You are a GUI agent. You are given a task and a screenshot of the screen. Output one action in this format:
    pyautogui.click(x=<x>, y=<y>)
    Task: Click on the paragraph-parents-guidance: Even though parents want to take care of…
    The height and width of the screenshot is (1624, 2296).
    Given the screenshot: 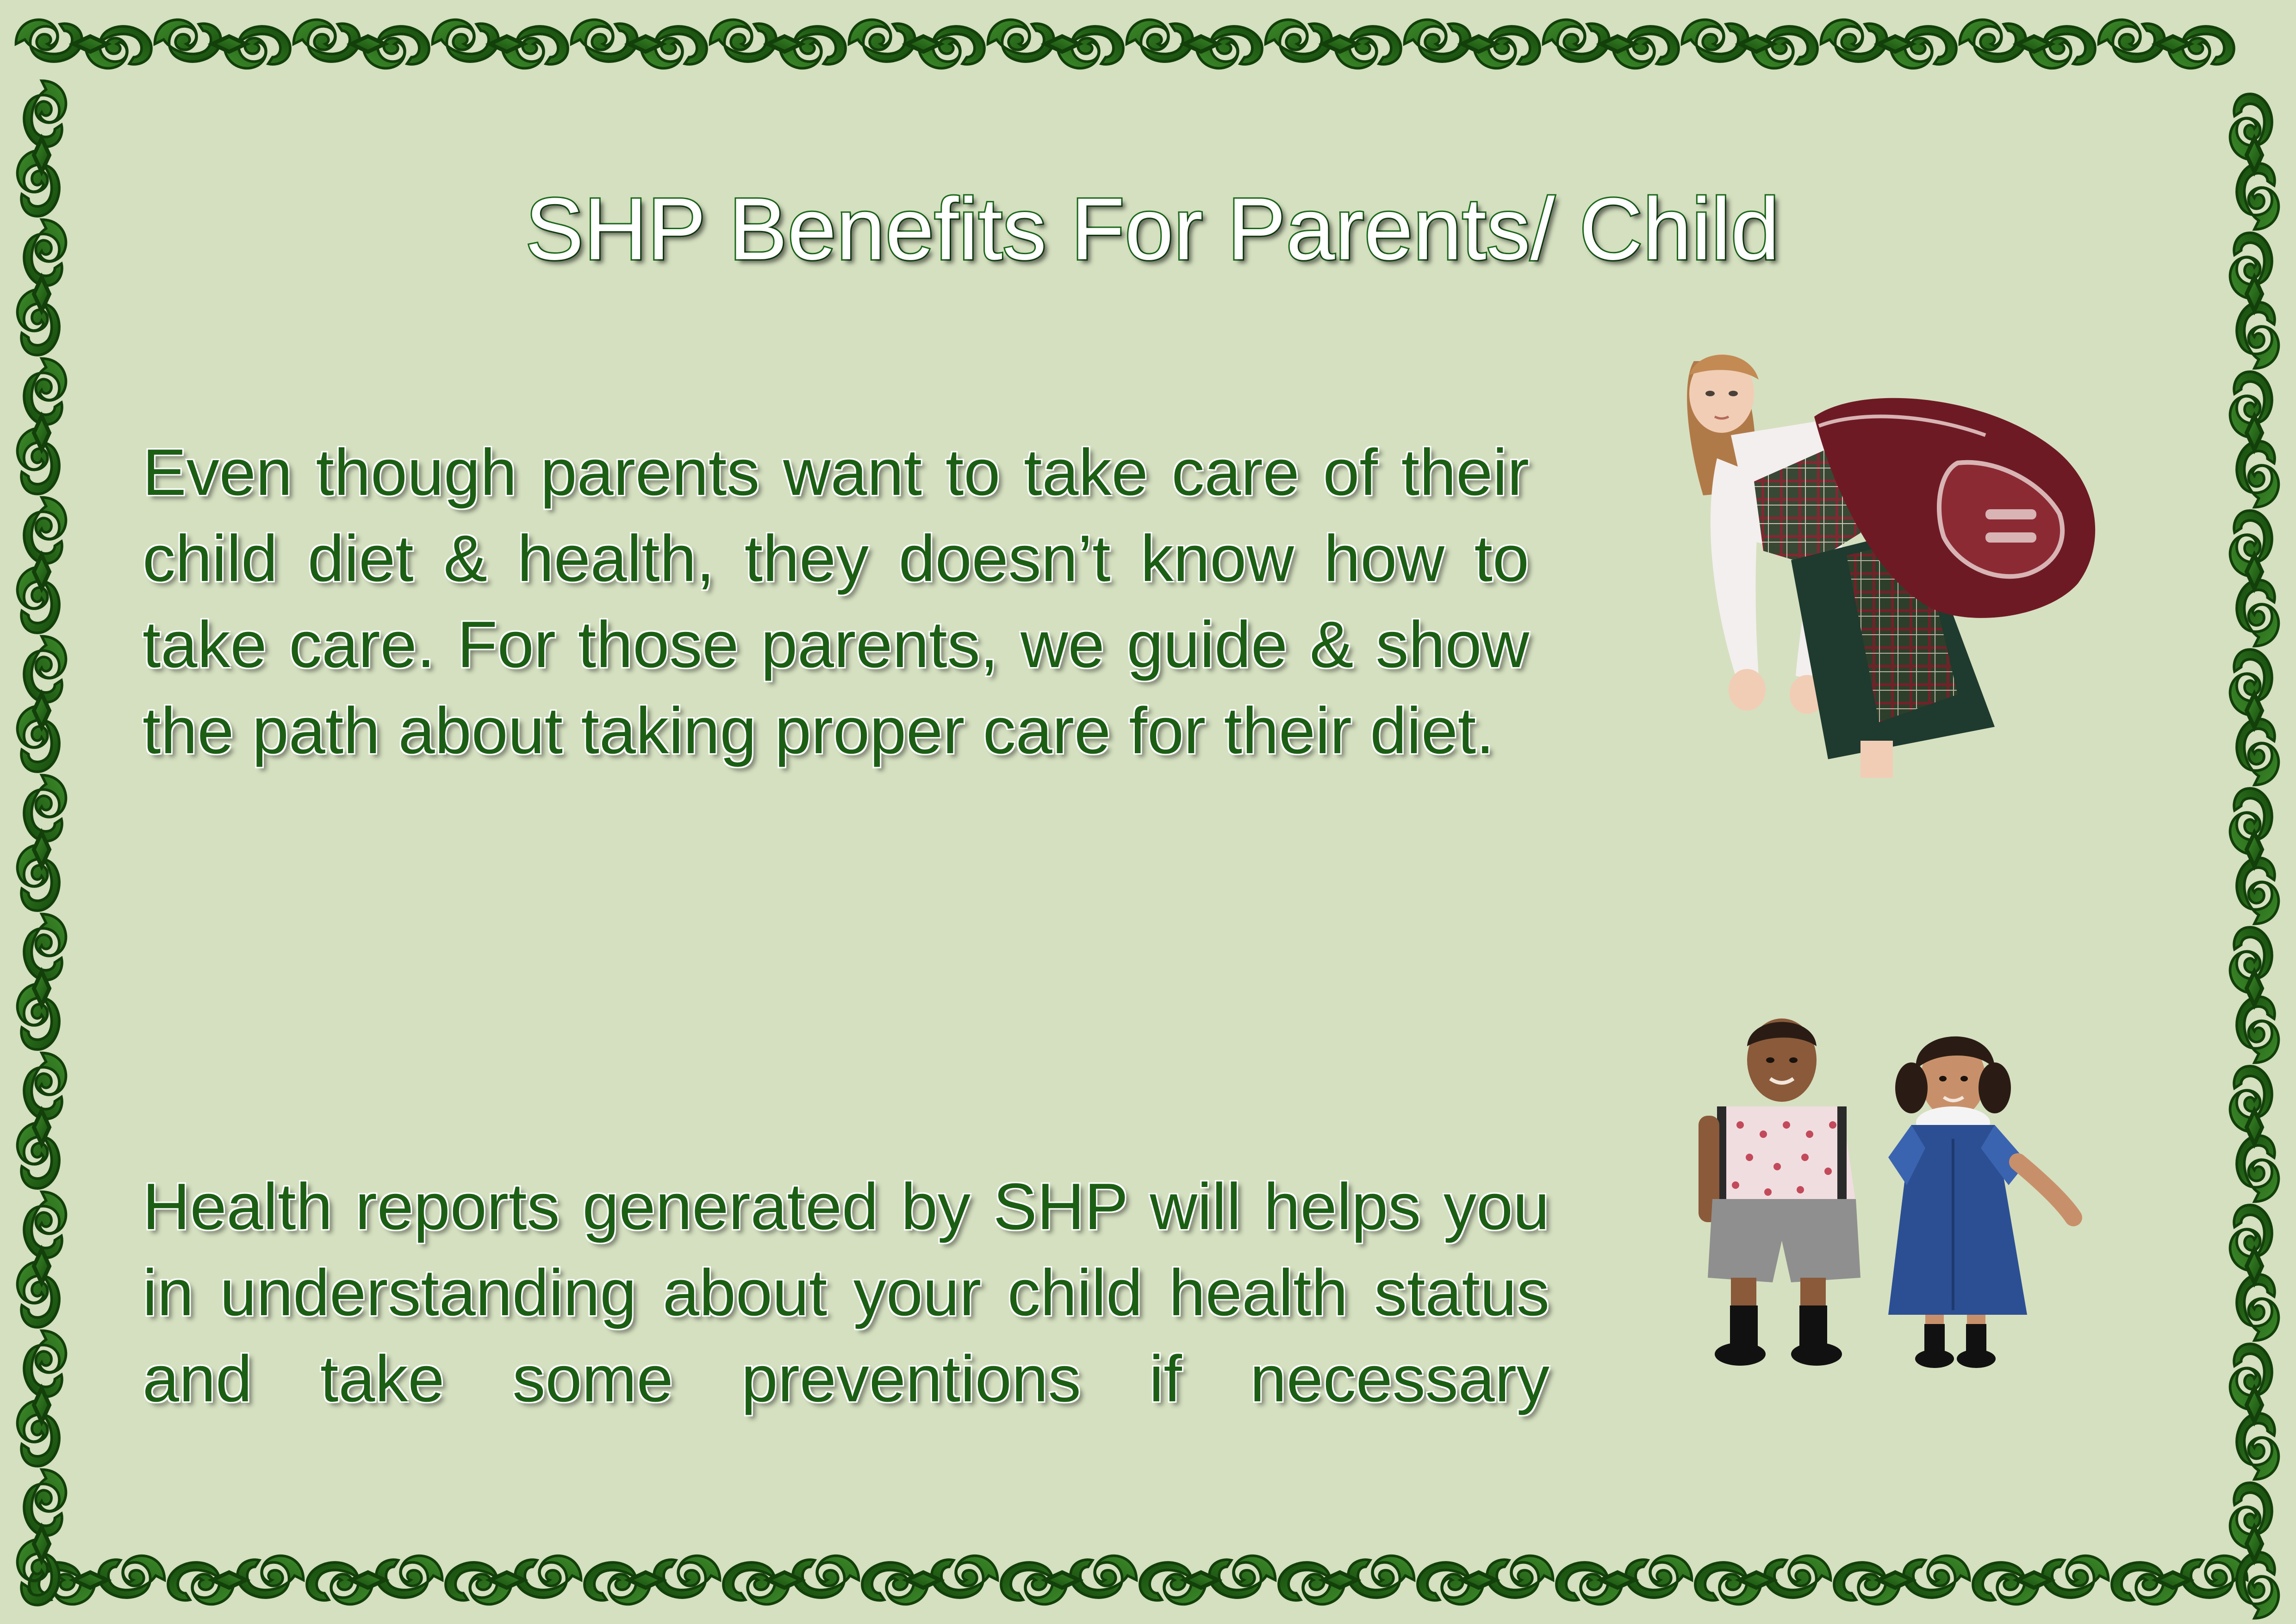 What is the action you would take?
    pyautogui.click(x=836, y=602)
    